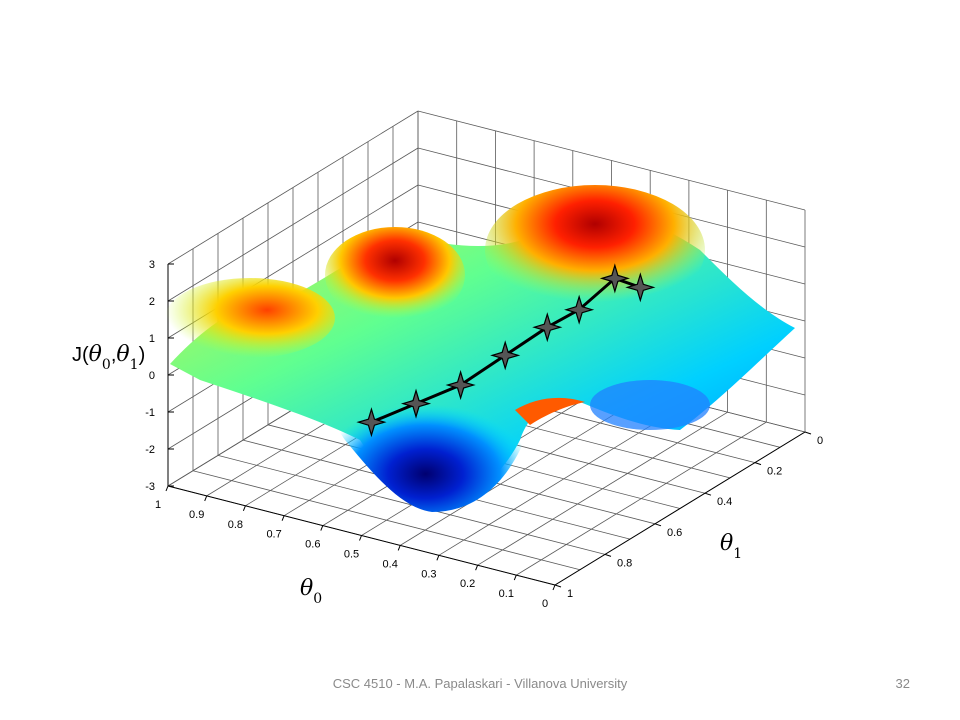 This screenshot has width=960, height=720. What do you see at coordinates (158, 505) in the screenshot?
I see `theta0-tick-label: 1` at bounding box center [158, 505].